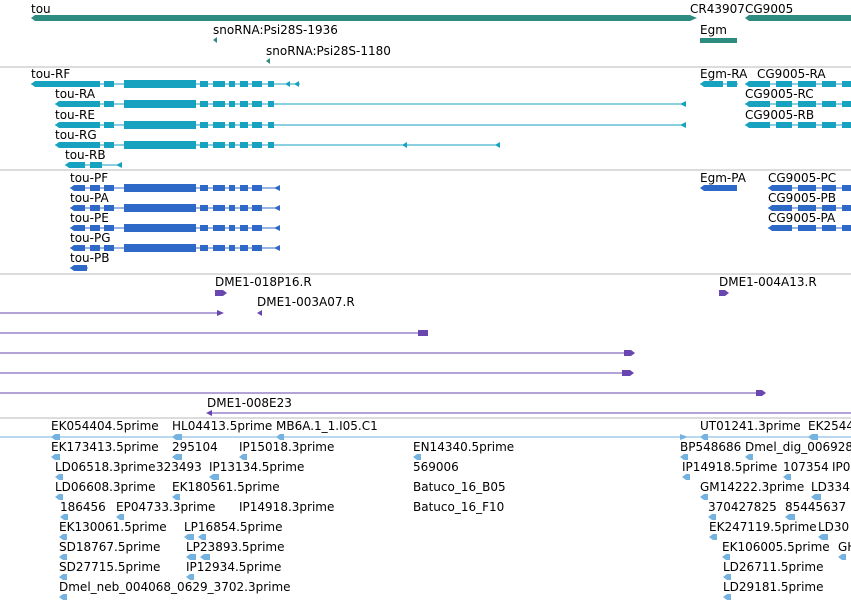 Image resolution: width=851 pixels, height=602 pixels. Describe the element at coordinates (233, 567) in the screenshot. I see `est-label: IP12934.5prime` at that location.